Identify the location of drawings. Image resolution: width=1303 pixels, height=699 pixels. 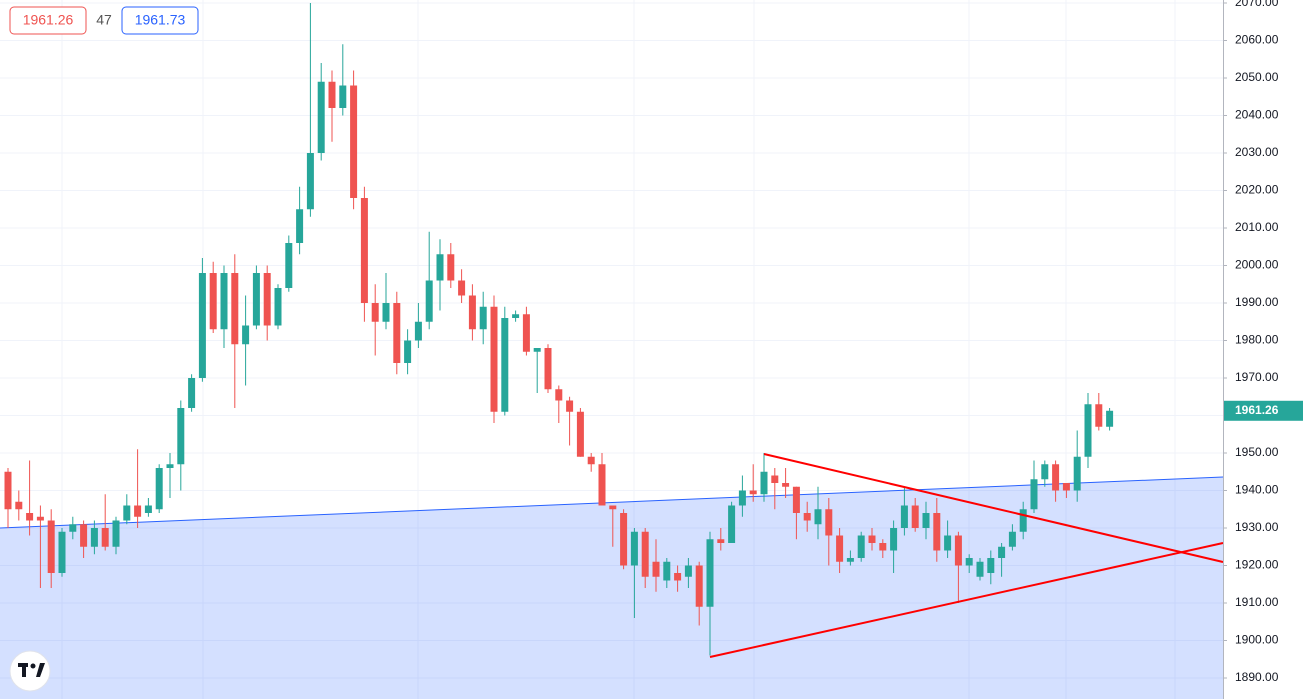
(966, 555).